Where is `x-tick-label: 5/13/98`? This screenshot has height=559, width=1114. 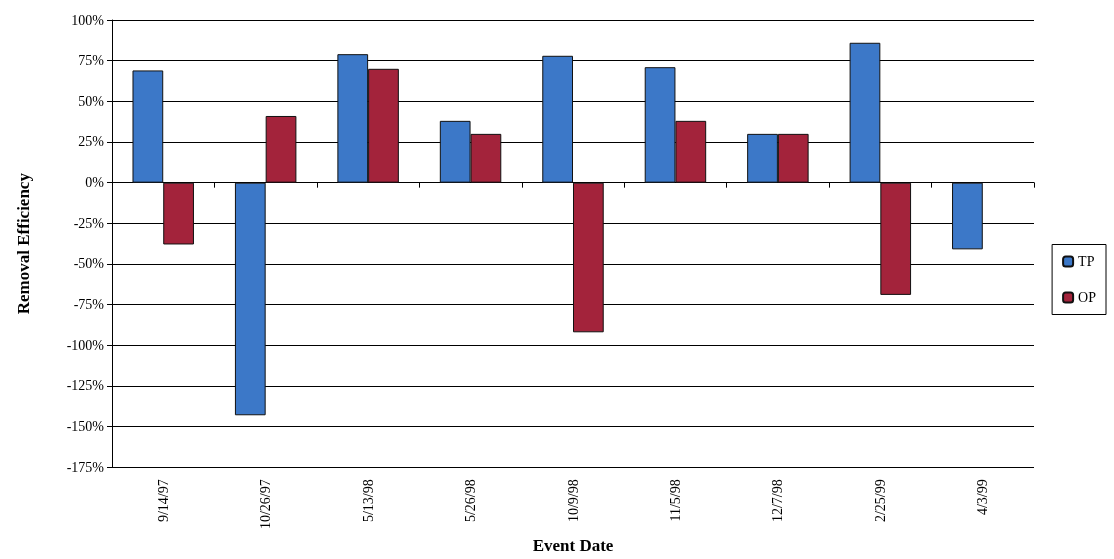 x-tick-label: 5/13/98 is located at coordinates (368, 501).